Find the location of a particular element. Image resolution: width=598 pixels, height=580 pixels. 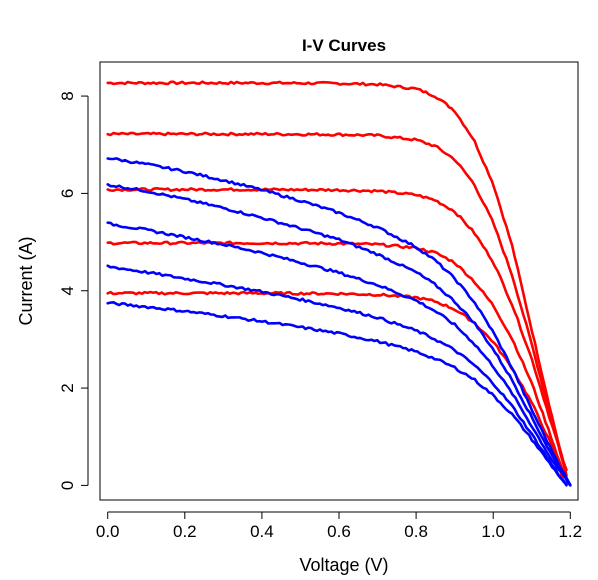

x-tick-label: 0.6 is located at coordinates (339, 531).